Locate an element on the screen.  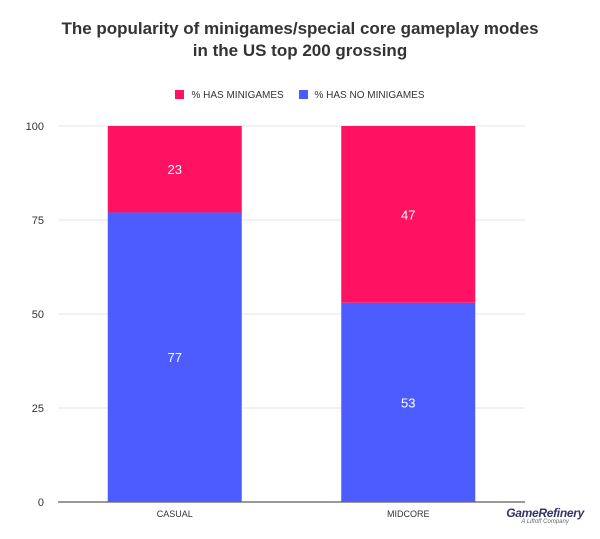
data-label: 23 is located at coordinates (175, 169).